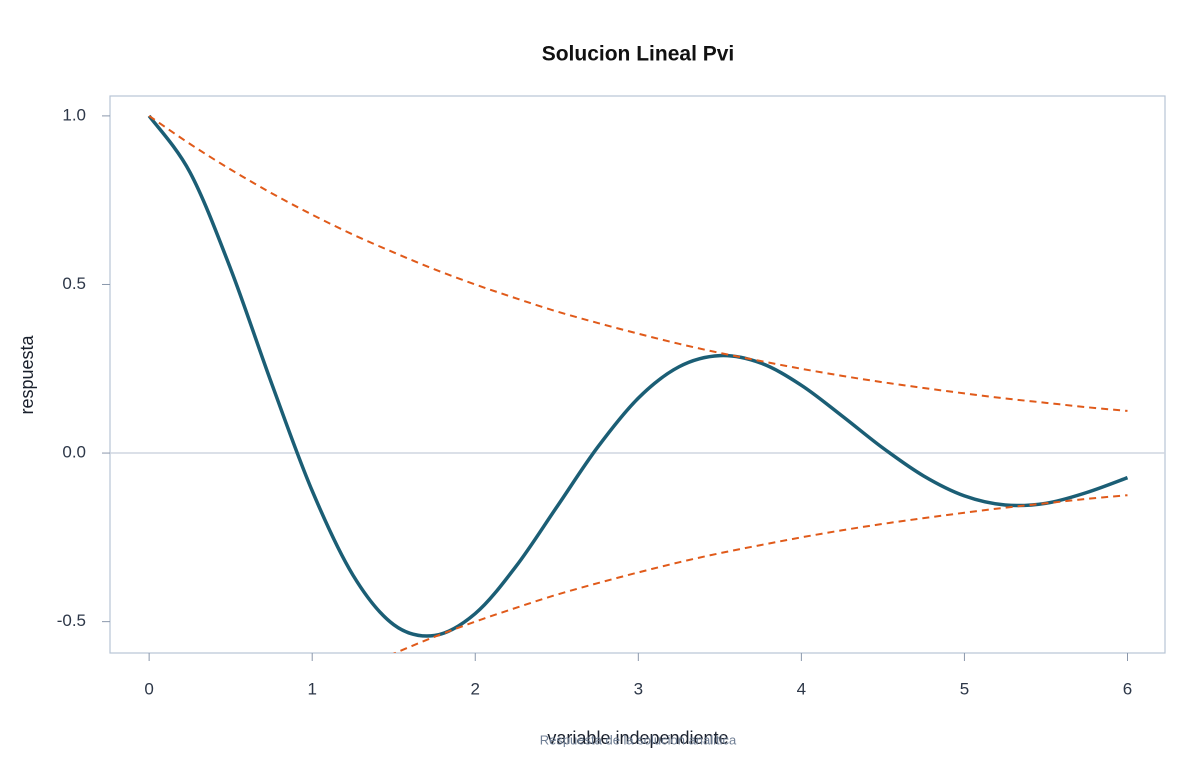 The width and height of the screenshot is (1200, 765). I want to click on x-tick-label: 4, so click(801, 688).